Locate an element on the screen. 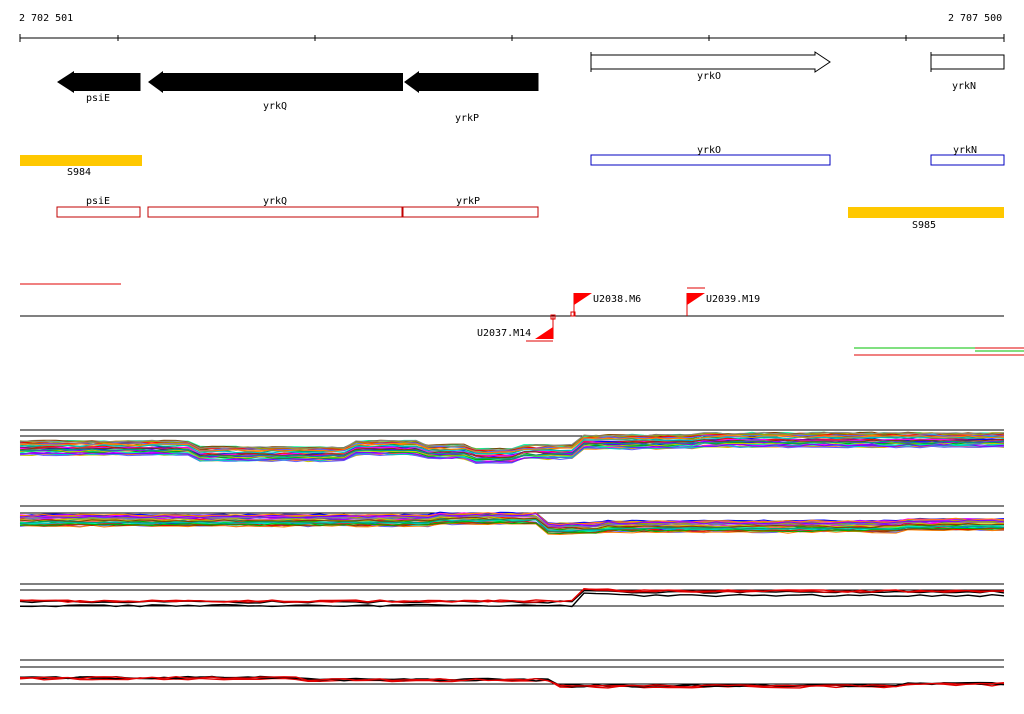 The image size is (1024, 714). transcript-yrkP is located at coordinates (470, 212).